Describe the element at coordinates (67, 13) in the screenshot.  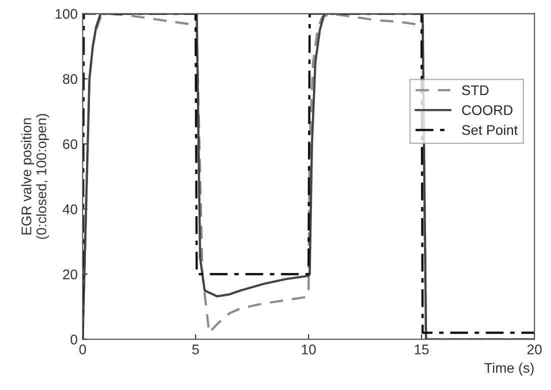
I see `y-tick-label: 100` at that location.